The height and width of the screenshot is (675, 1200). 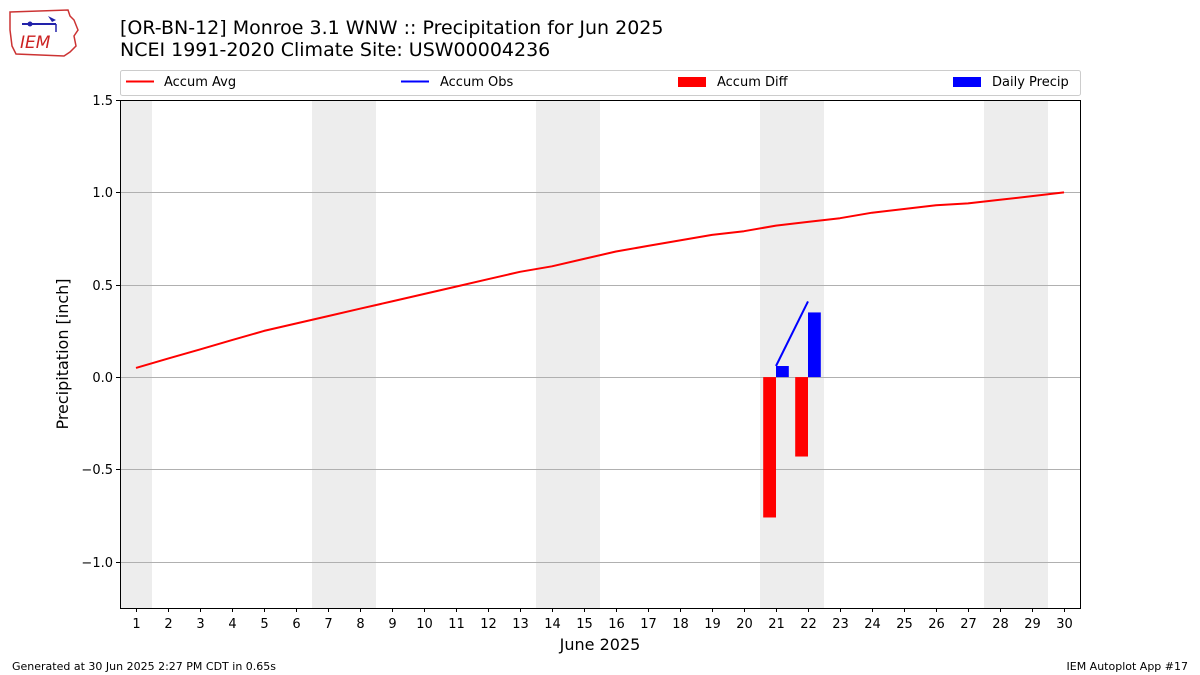 What do you see at coordinates (936, 624) in the screenshot?
I see `x-tick-label: 26` at bounding box center [936, 624].